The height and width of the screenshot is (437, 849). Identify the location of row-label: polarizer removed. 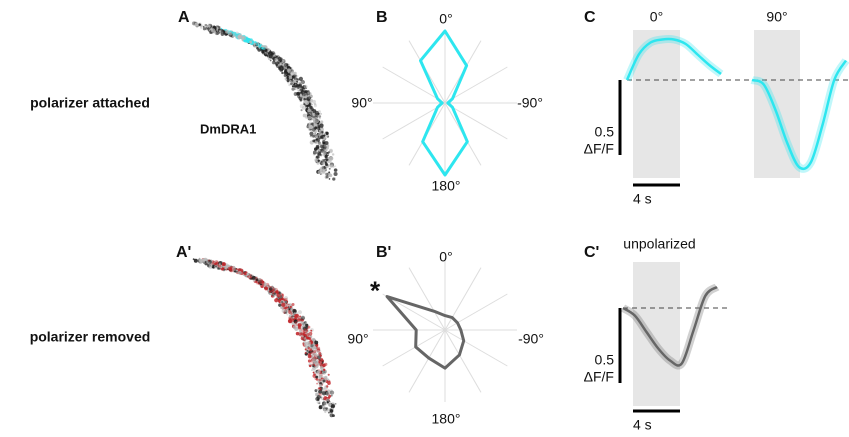
(90, 337).